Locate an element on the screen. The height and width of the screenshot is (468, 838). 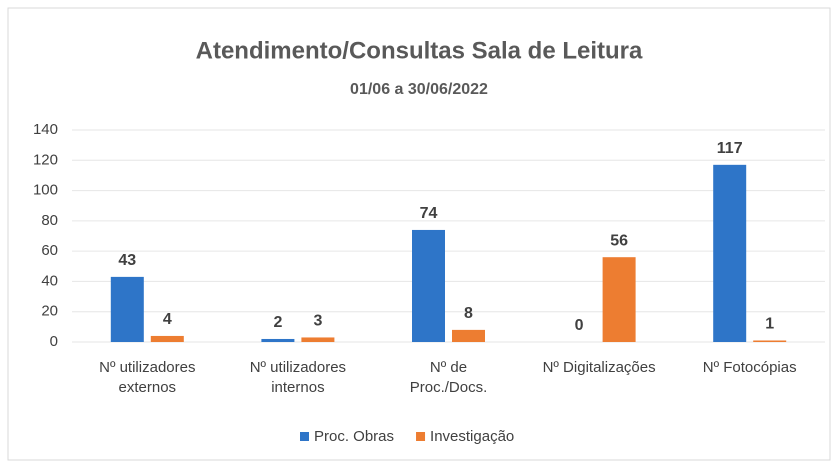
y-tick-label: 100 is located at coordinates (45, 190).